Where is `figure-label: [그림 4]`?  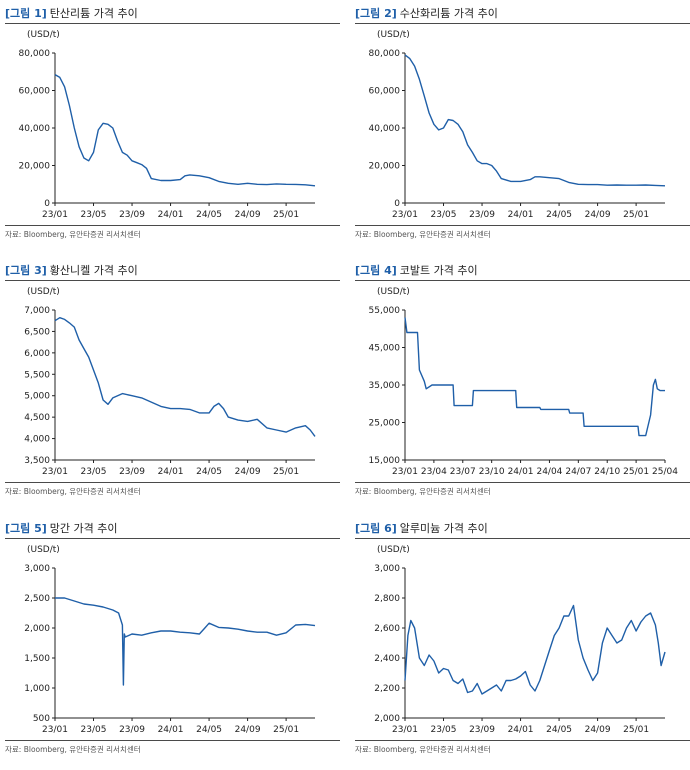
figure-label: [그림 4] is located at coordinates (376, 270).